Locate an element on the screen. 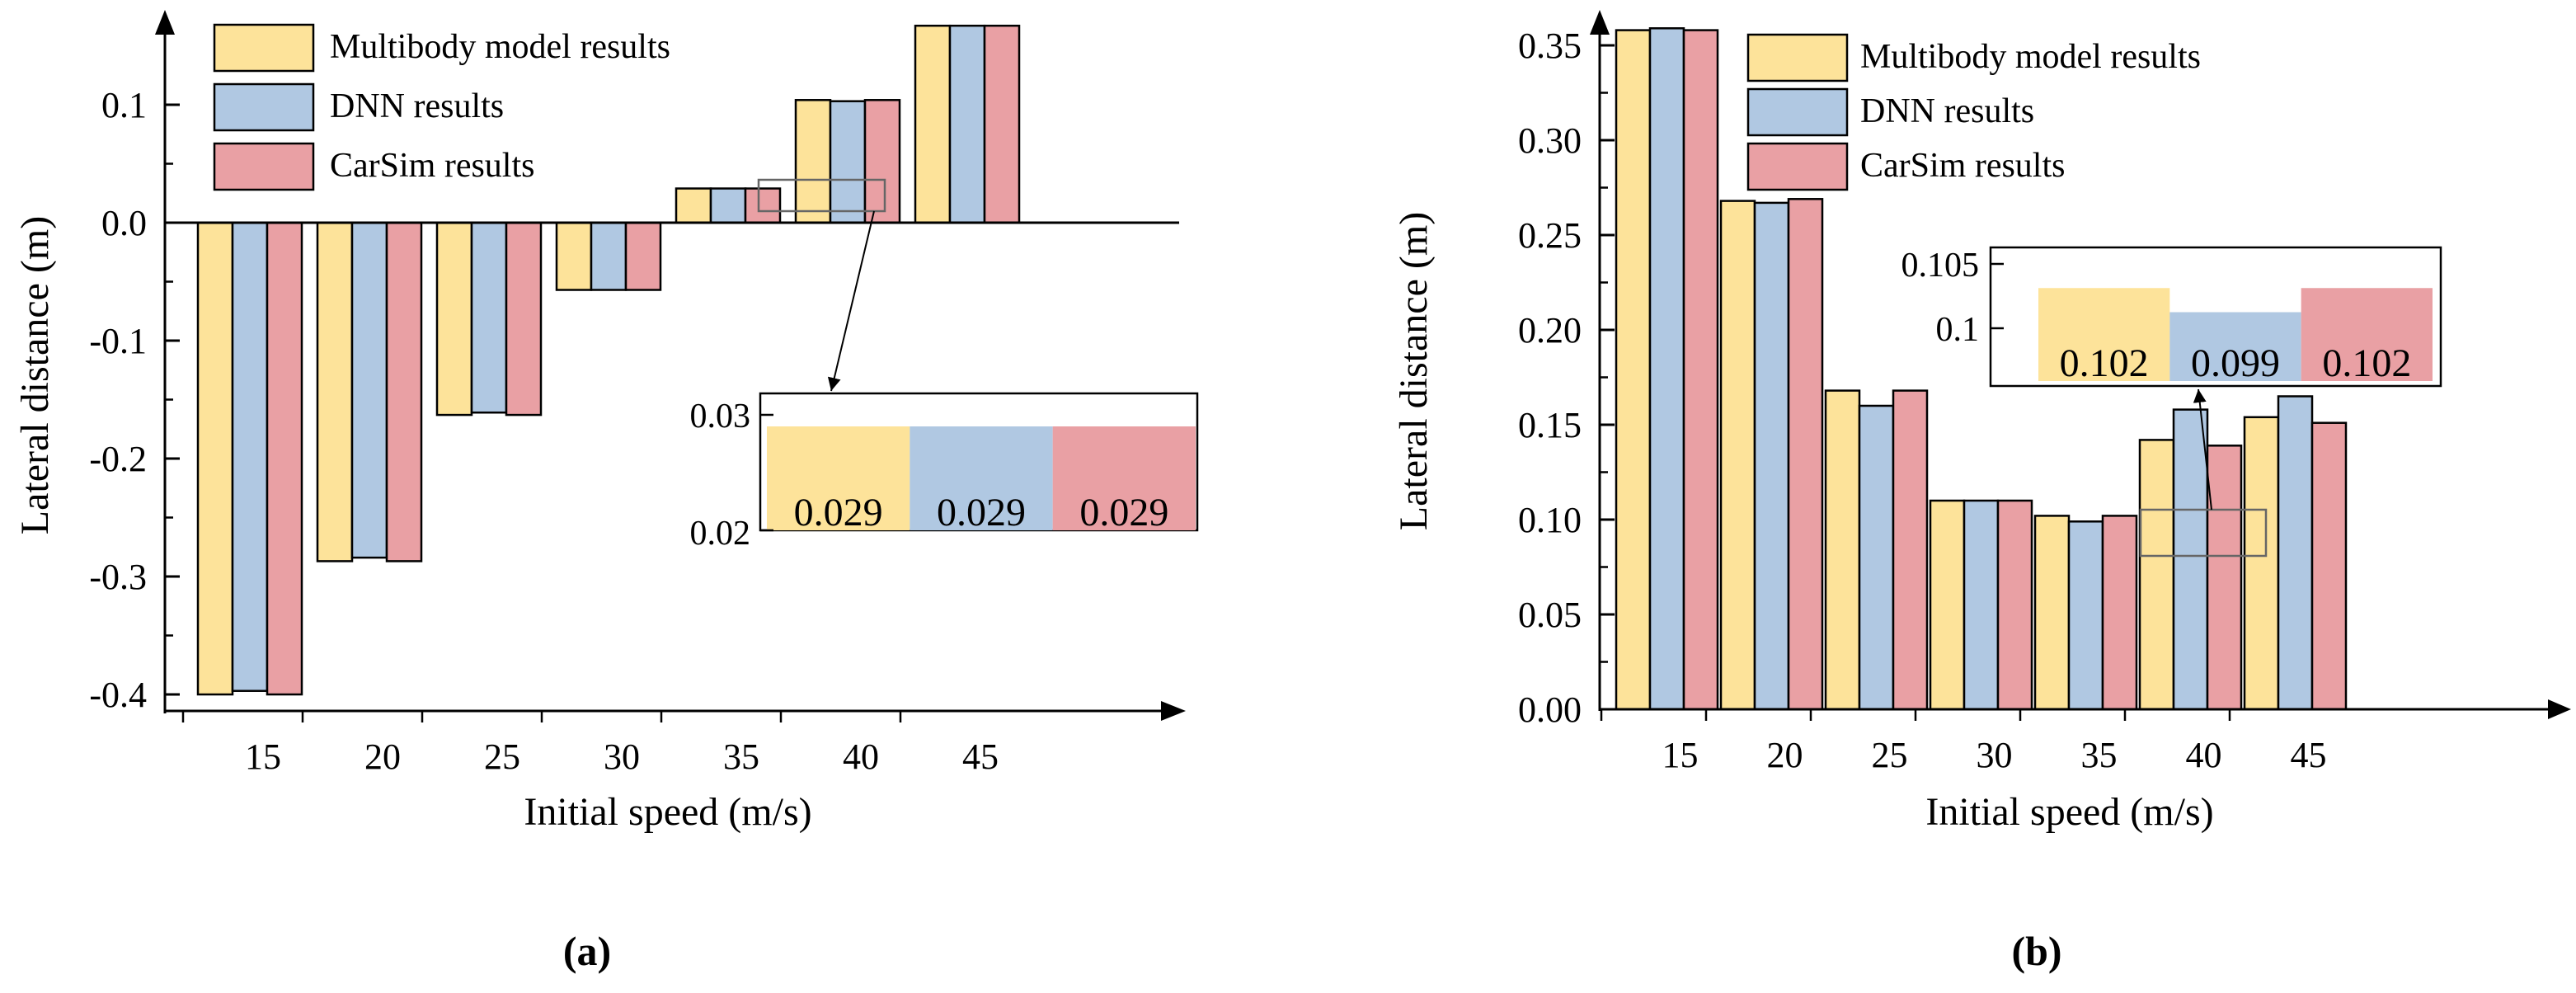  y-tick-label: -0.4 is located at coordinates (118, 695).